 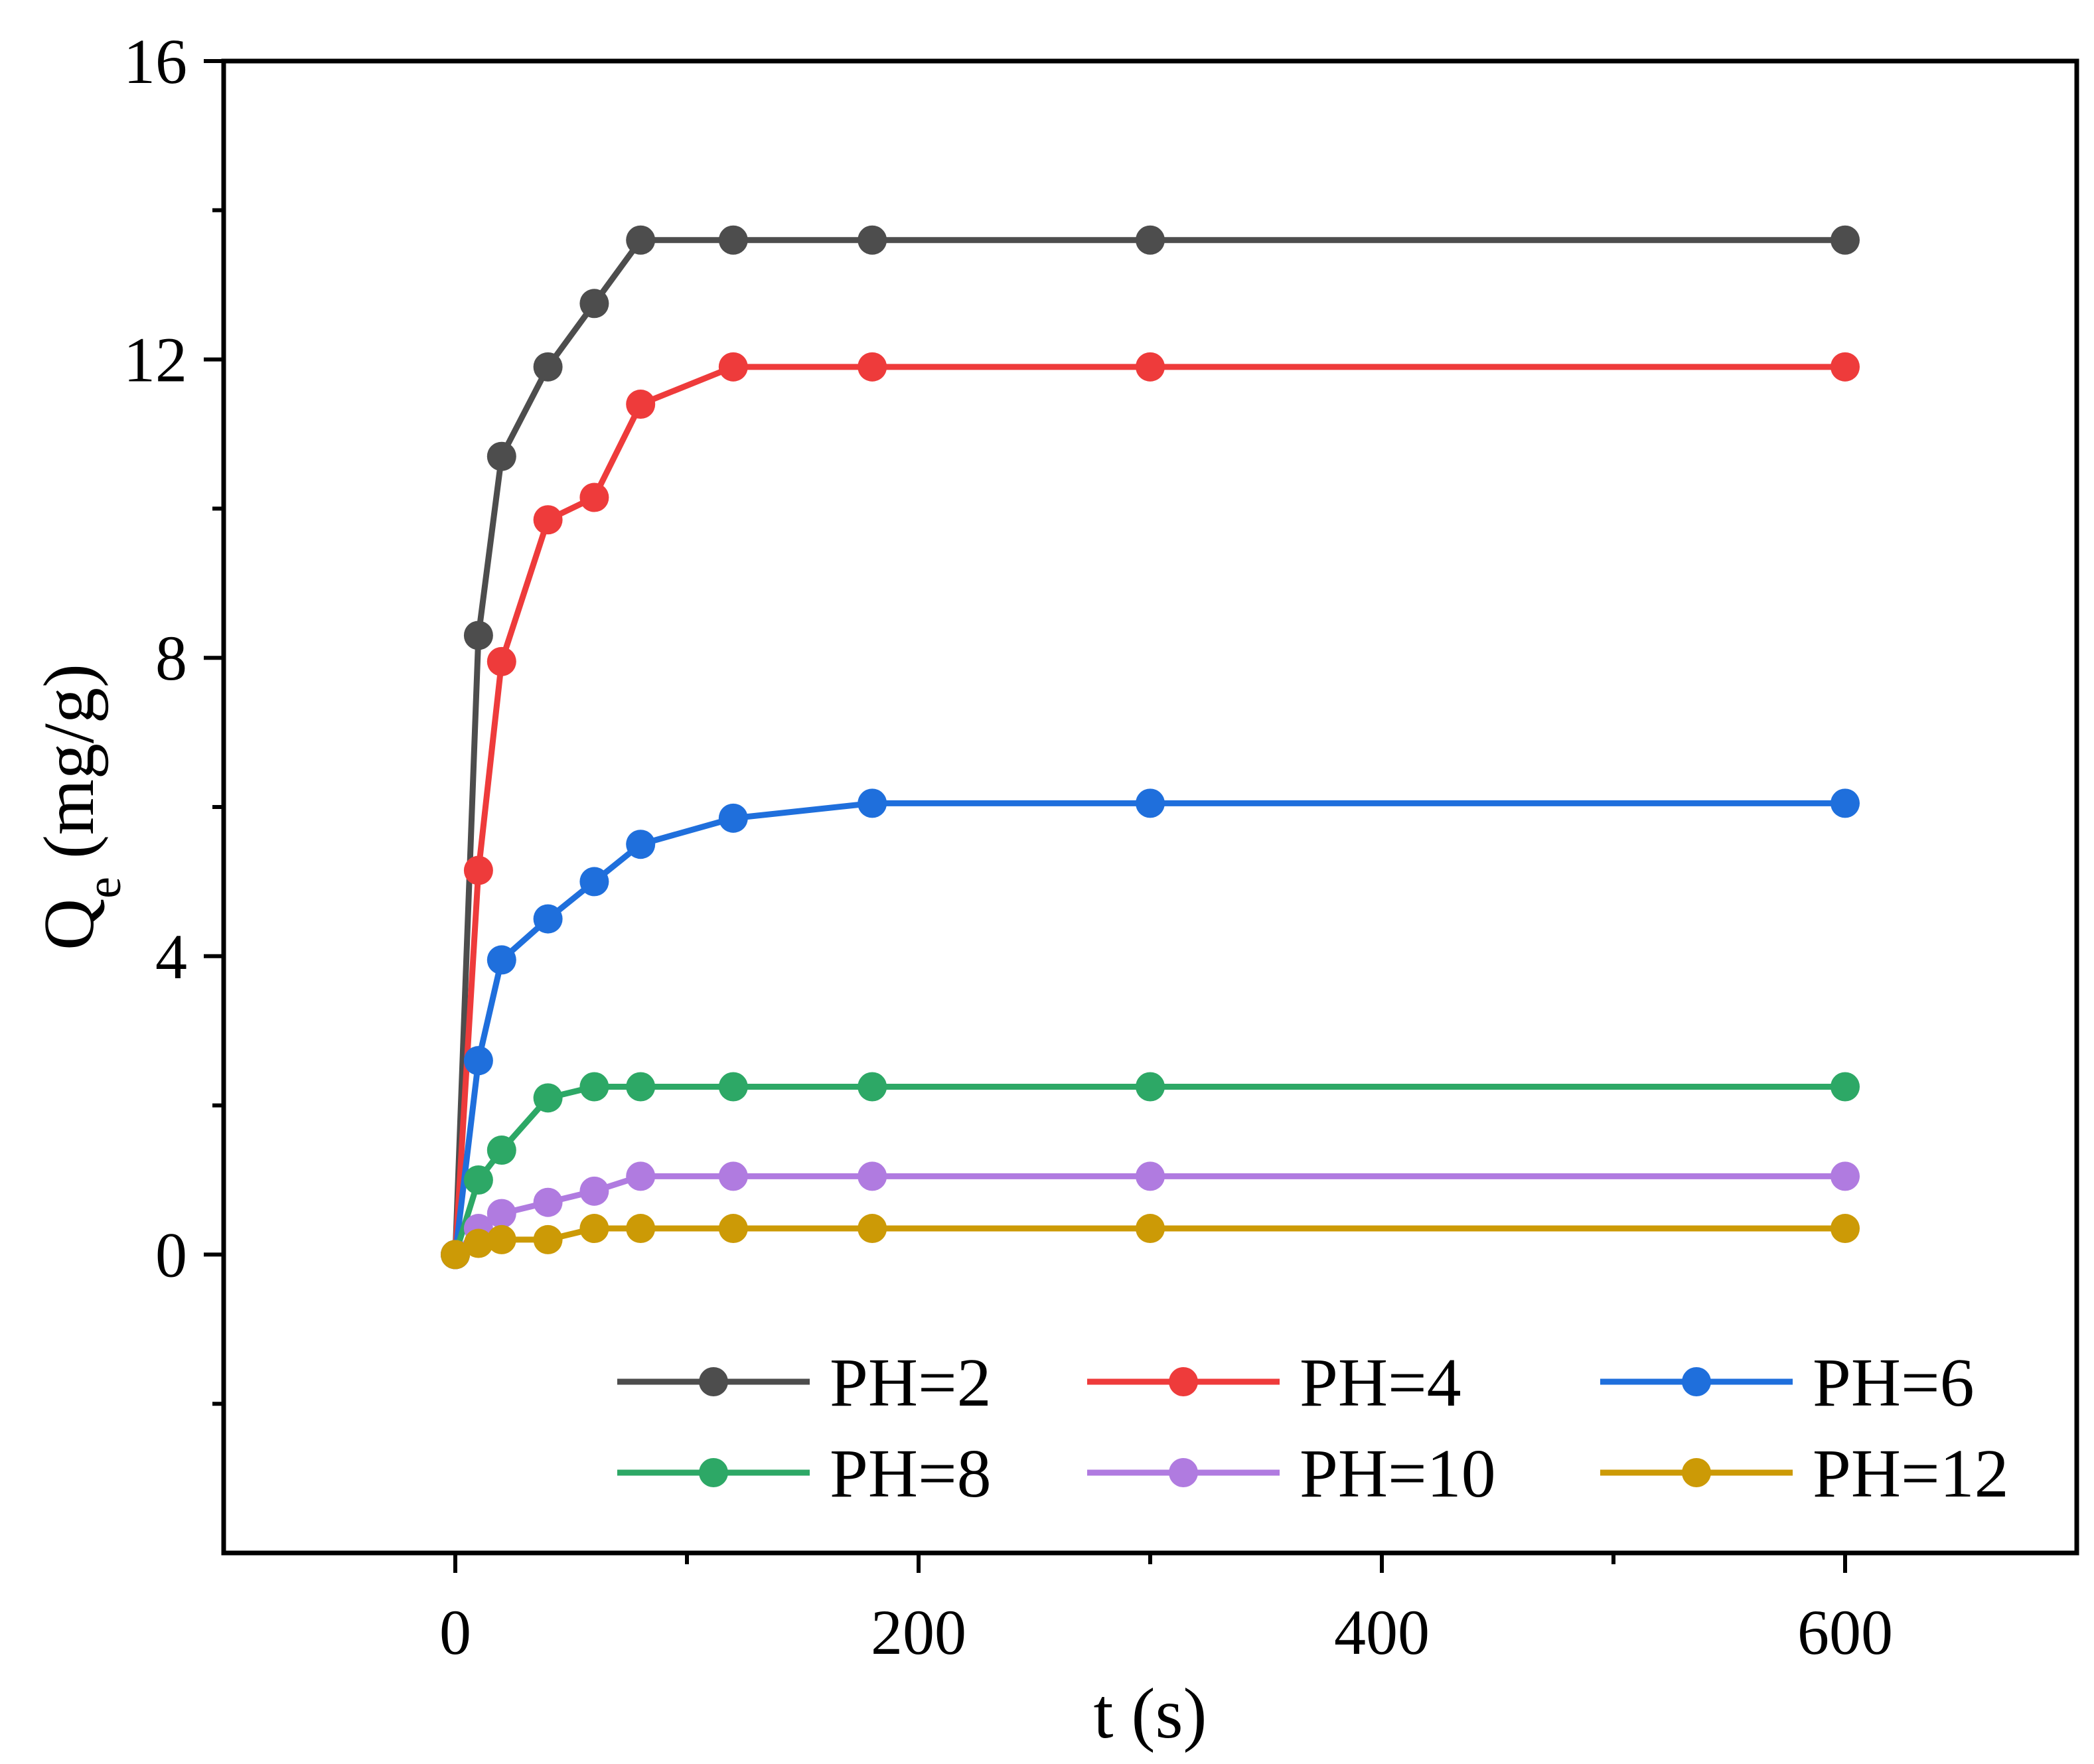 I want to click on y-tick-label: 0, so click(x=171, y=1254).